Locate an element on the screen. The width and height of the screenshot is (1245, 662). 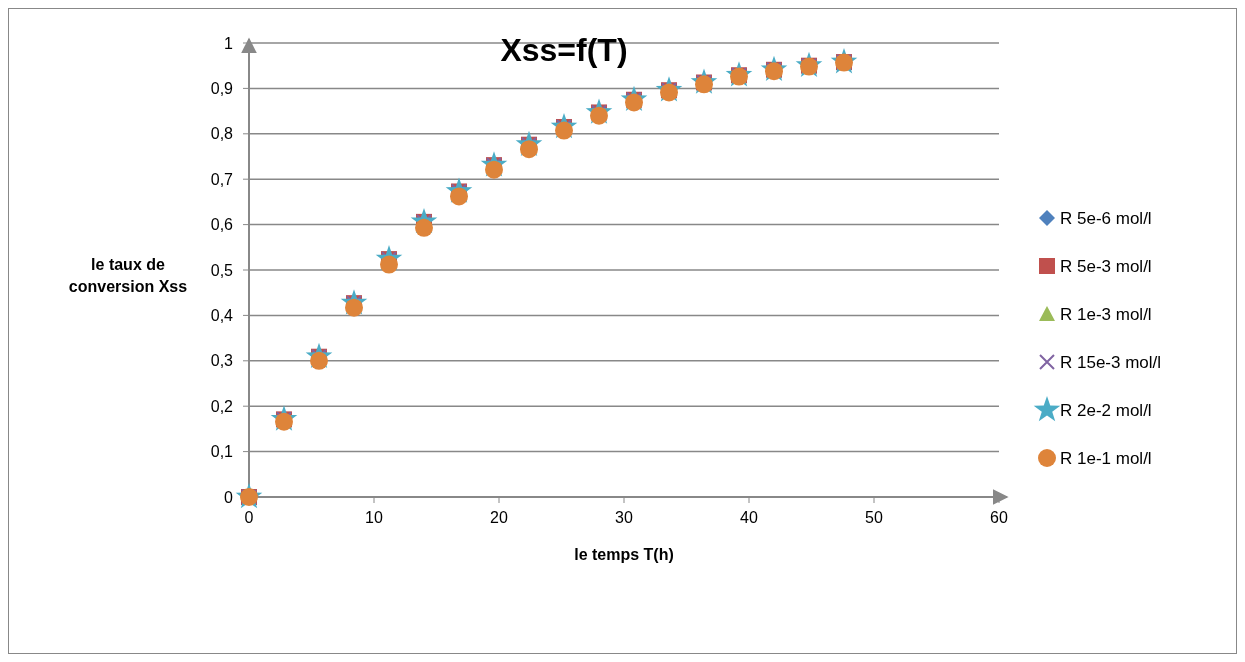
y-tick-label: 0 is located at coordinates (229, 497).